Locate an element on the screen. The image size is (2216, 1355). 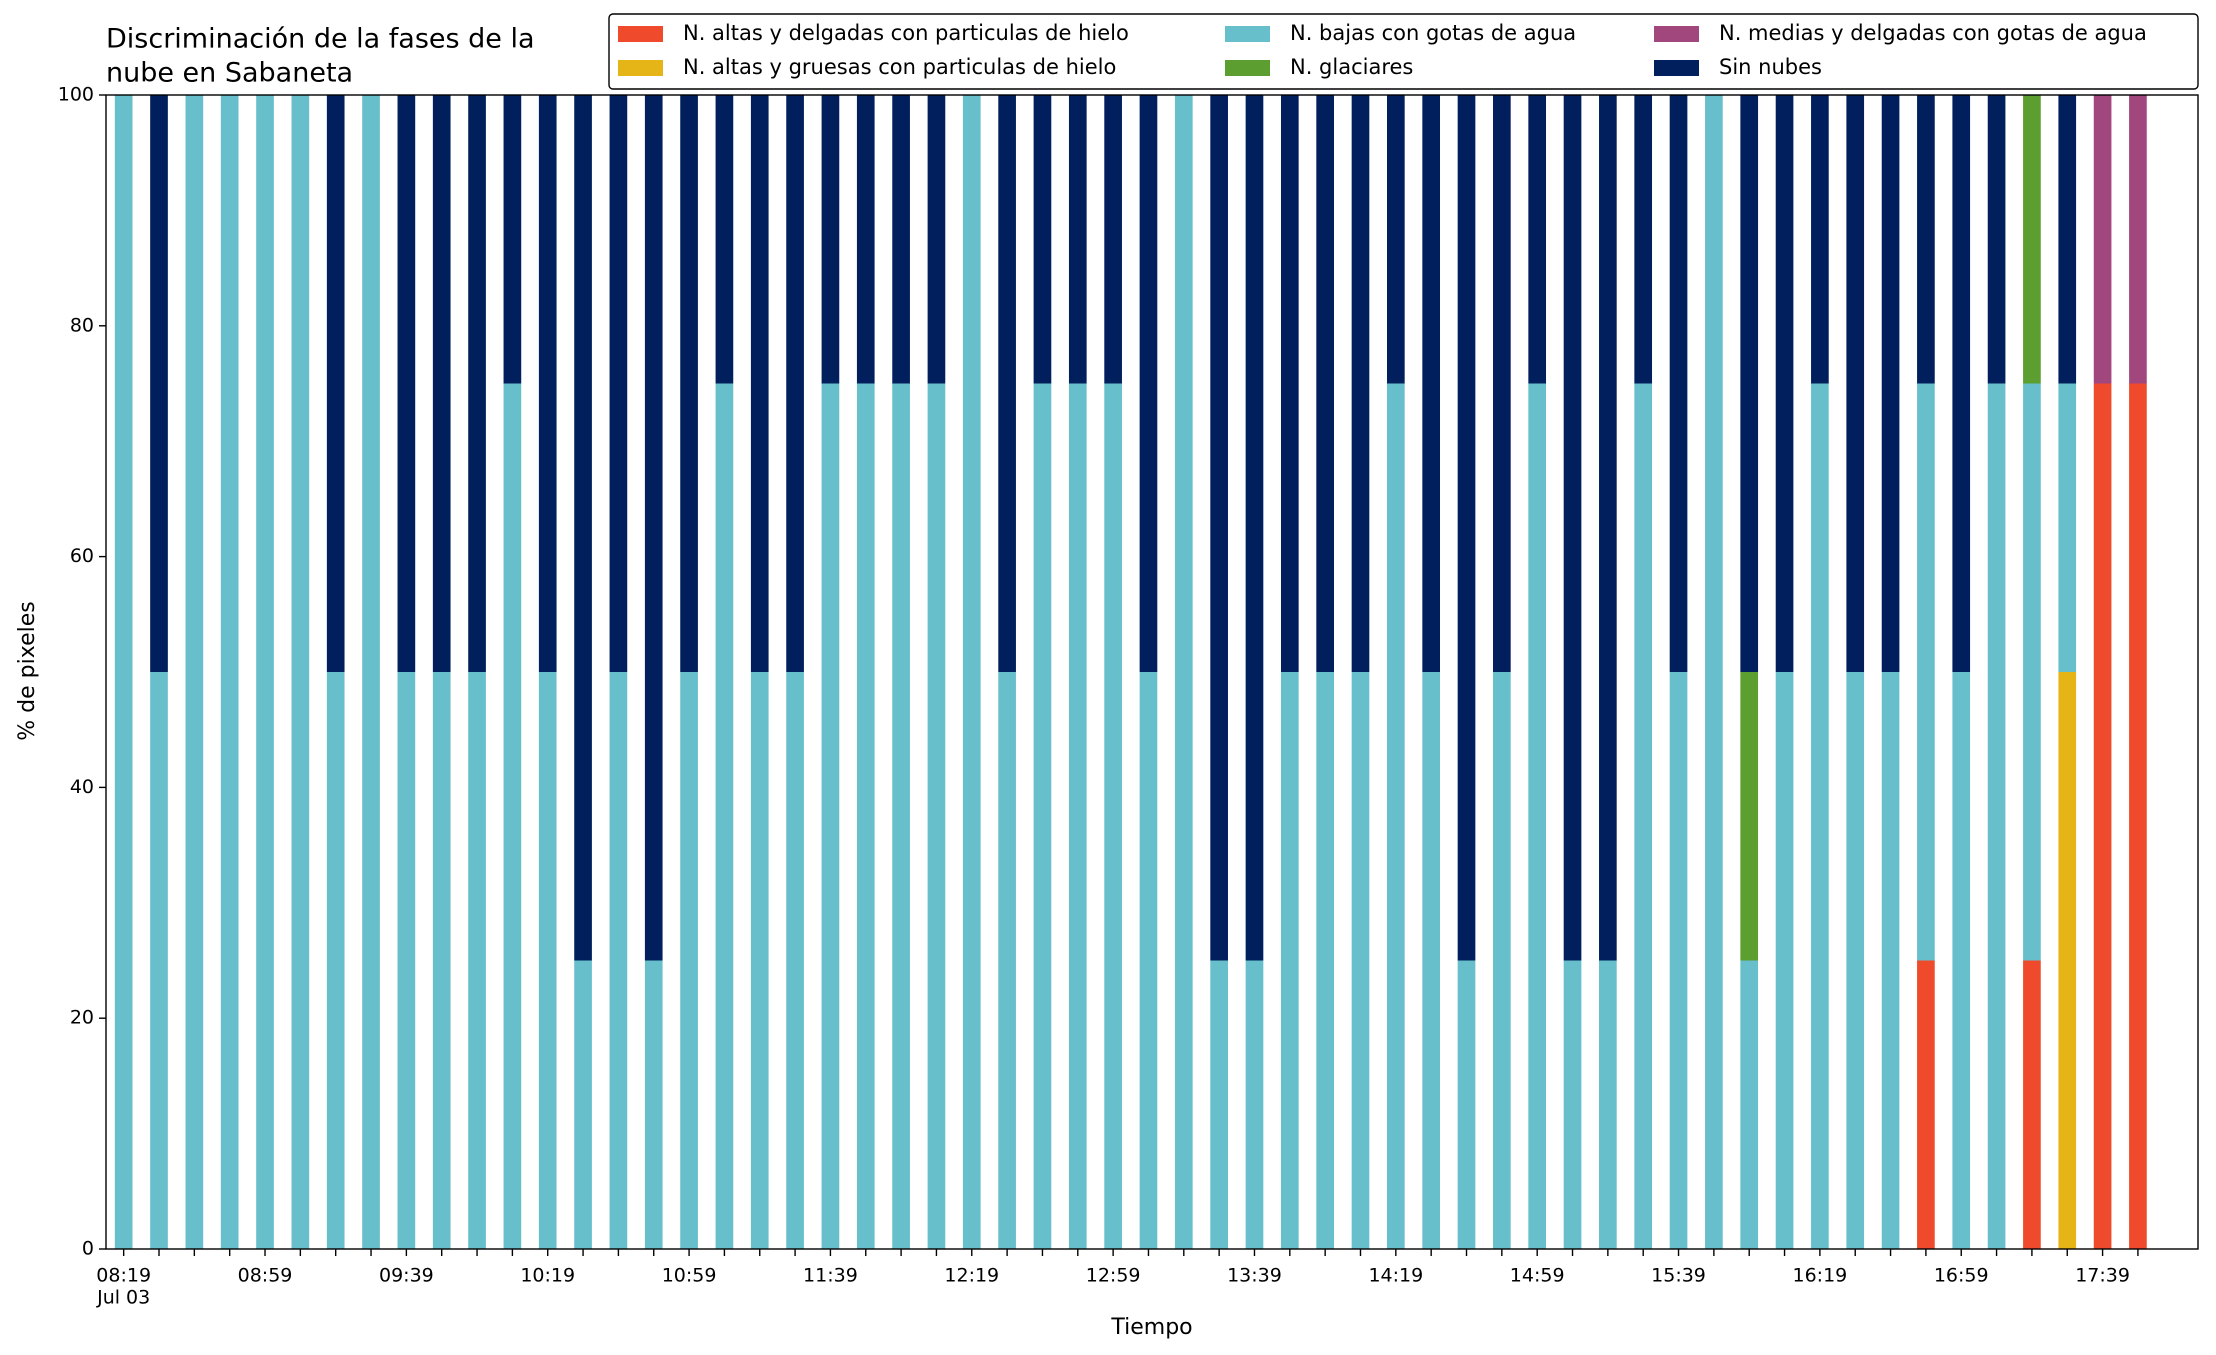
chart-title: Discriminación de la fases de la is located at coordinates (320, 39).